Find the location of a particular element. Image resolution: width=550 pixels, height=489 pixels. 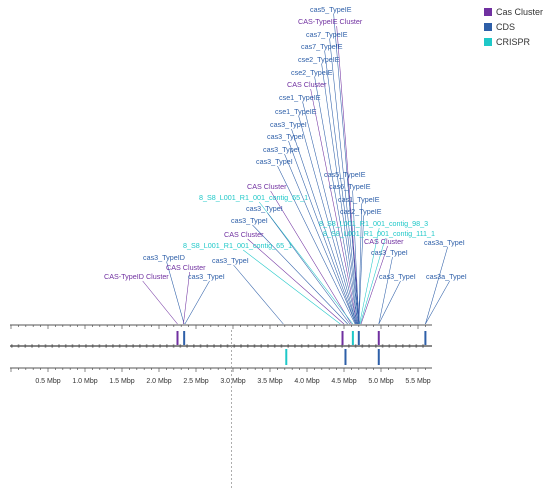

cas-cluster-swatch is located at coordinates (488, 11).